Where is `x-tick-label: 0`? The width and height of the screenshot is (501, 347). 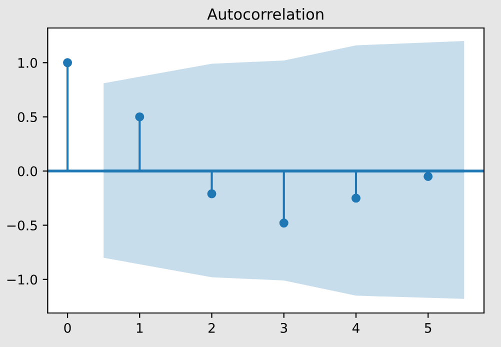 x-tick-label: 0 is located at coordinates (67, 327).